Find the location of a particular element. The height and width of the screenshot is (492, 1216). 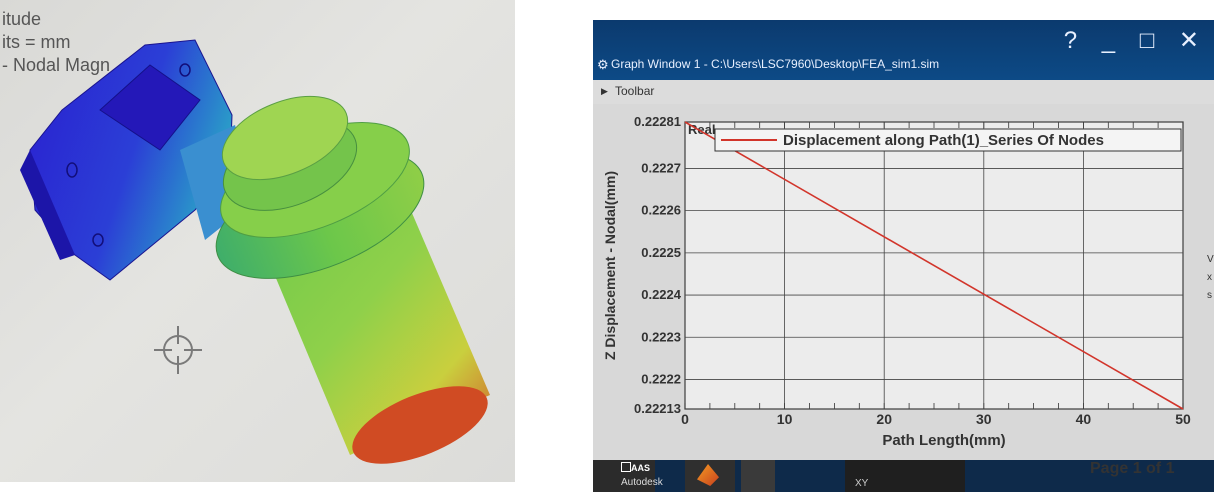

legend-box is located at coordinates (948, 140).